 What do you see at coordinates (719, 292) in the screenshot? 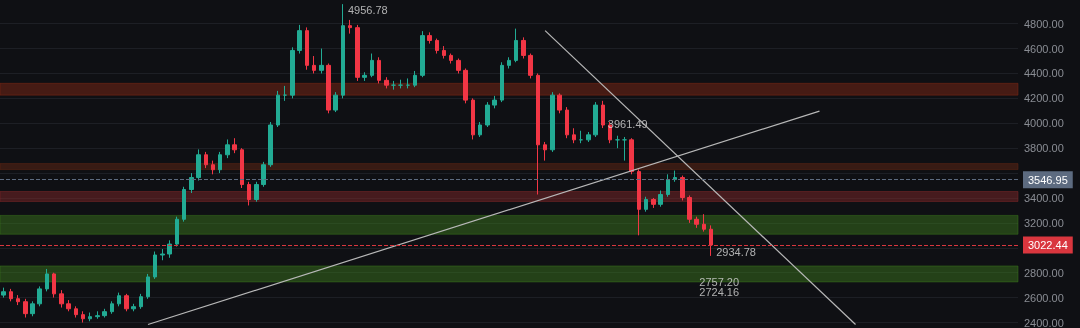
I see `annotation: 2724.16` at bounding box center [719, 292].